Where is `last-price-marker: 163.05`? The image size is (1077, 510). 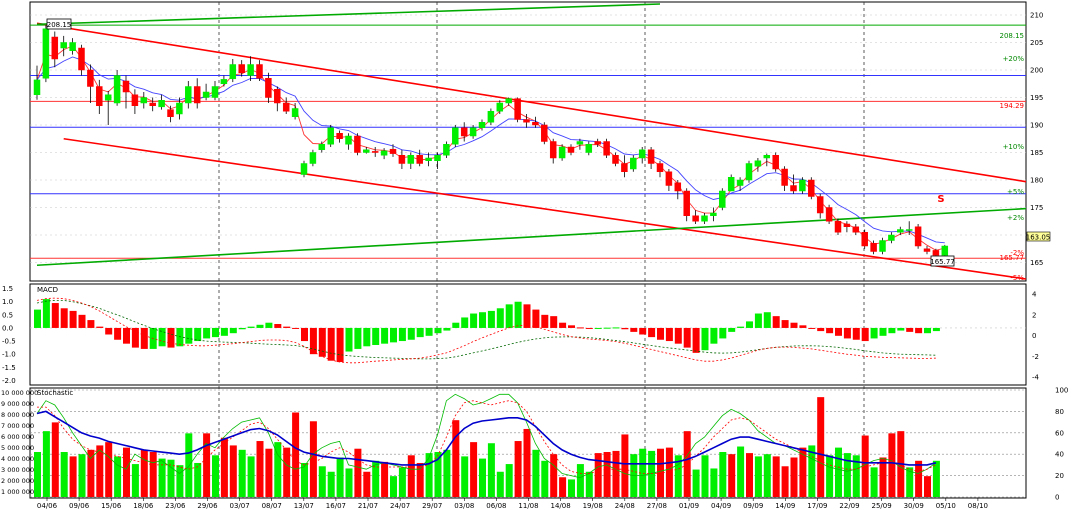 last-price-marker: 163.05 is located at coordinates (1038, 236).